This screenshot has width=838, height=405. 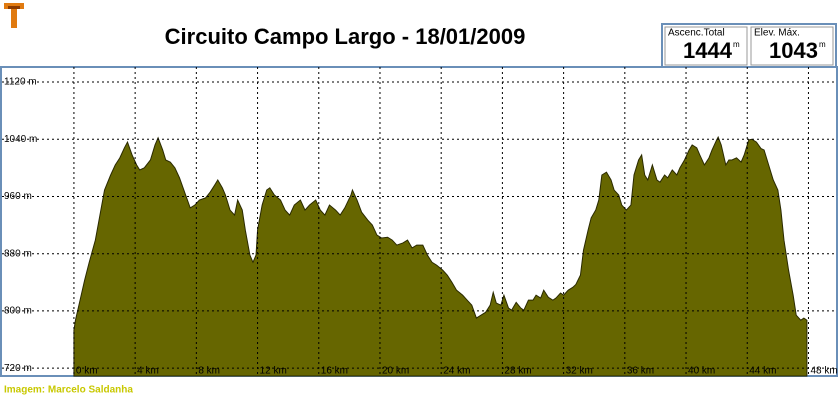 What do you see at coordinates (777, 33) in the screenshot?
I see `stat-label: Elev. Máx.` at bounding box center [777, 33].